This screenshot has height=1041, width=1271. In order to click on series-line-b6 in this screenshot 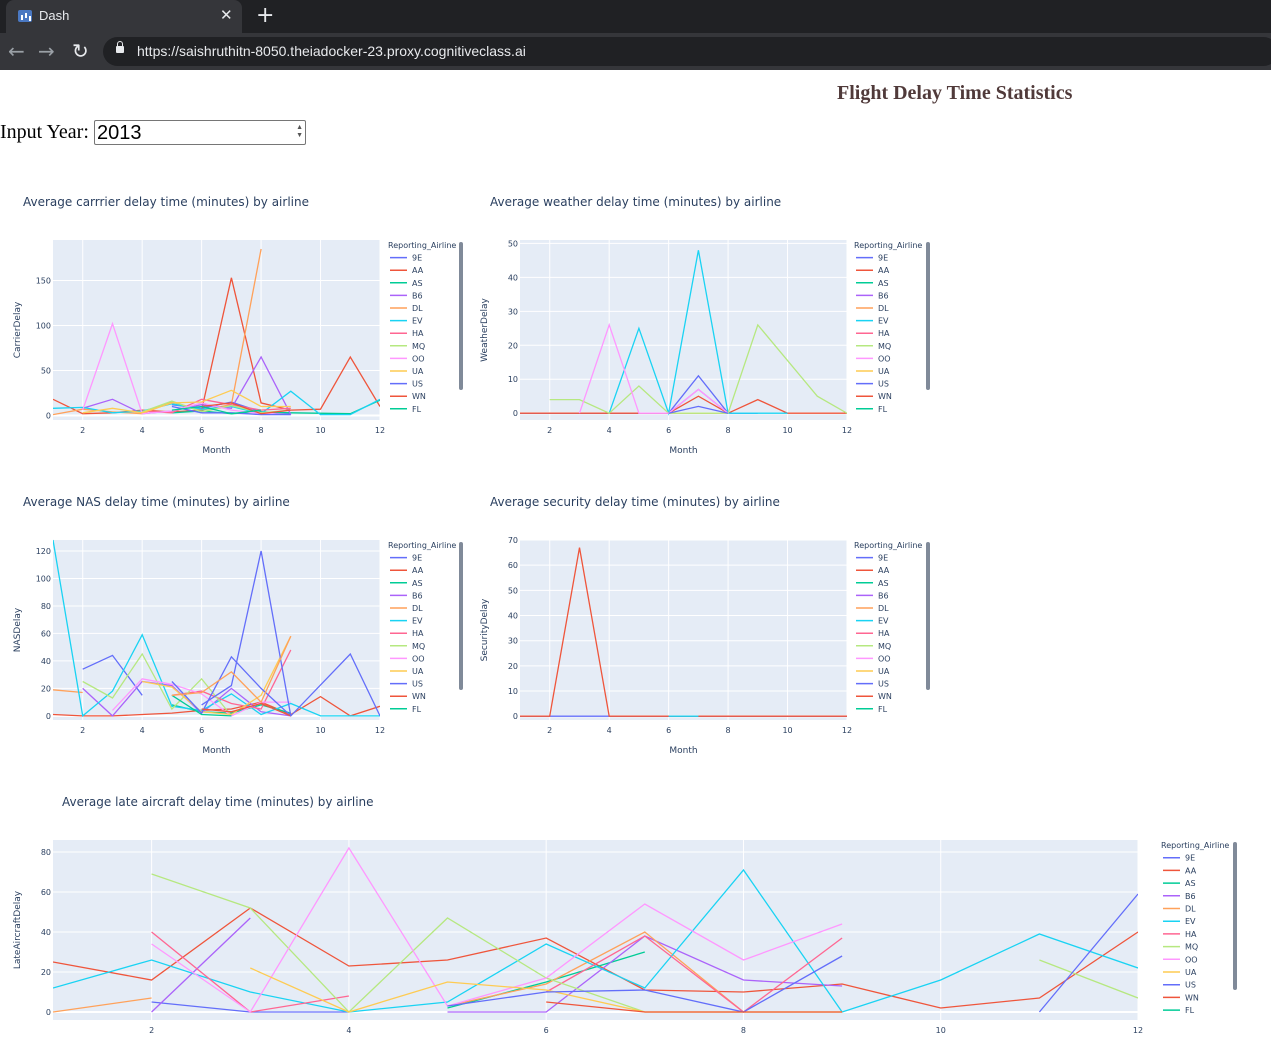, I will do `click(201, 965)`.